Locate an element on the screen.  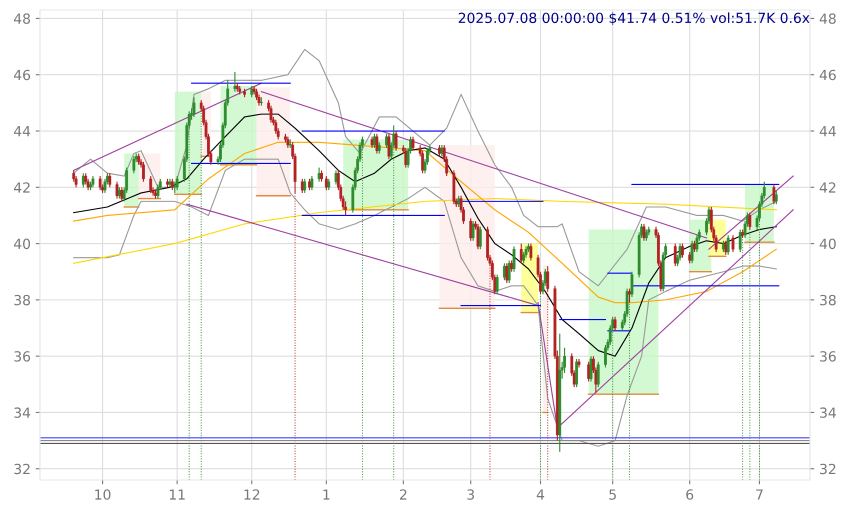
x-tick-label: 1 is located at coordinates (326, 494).